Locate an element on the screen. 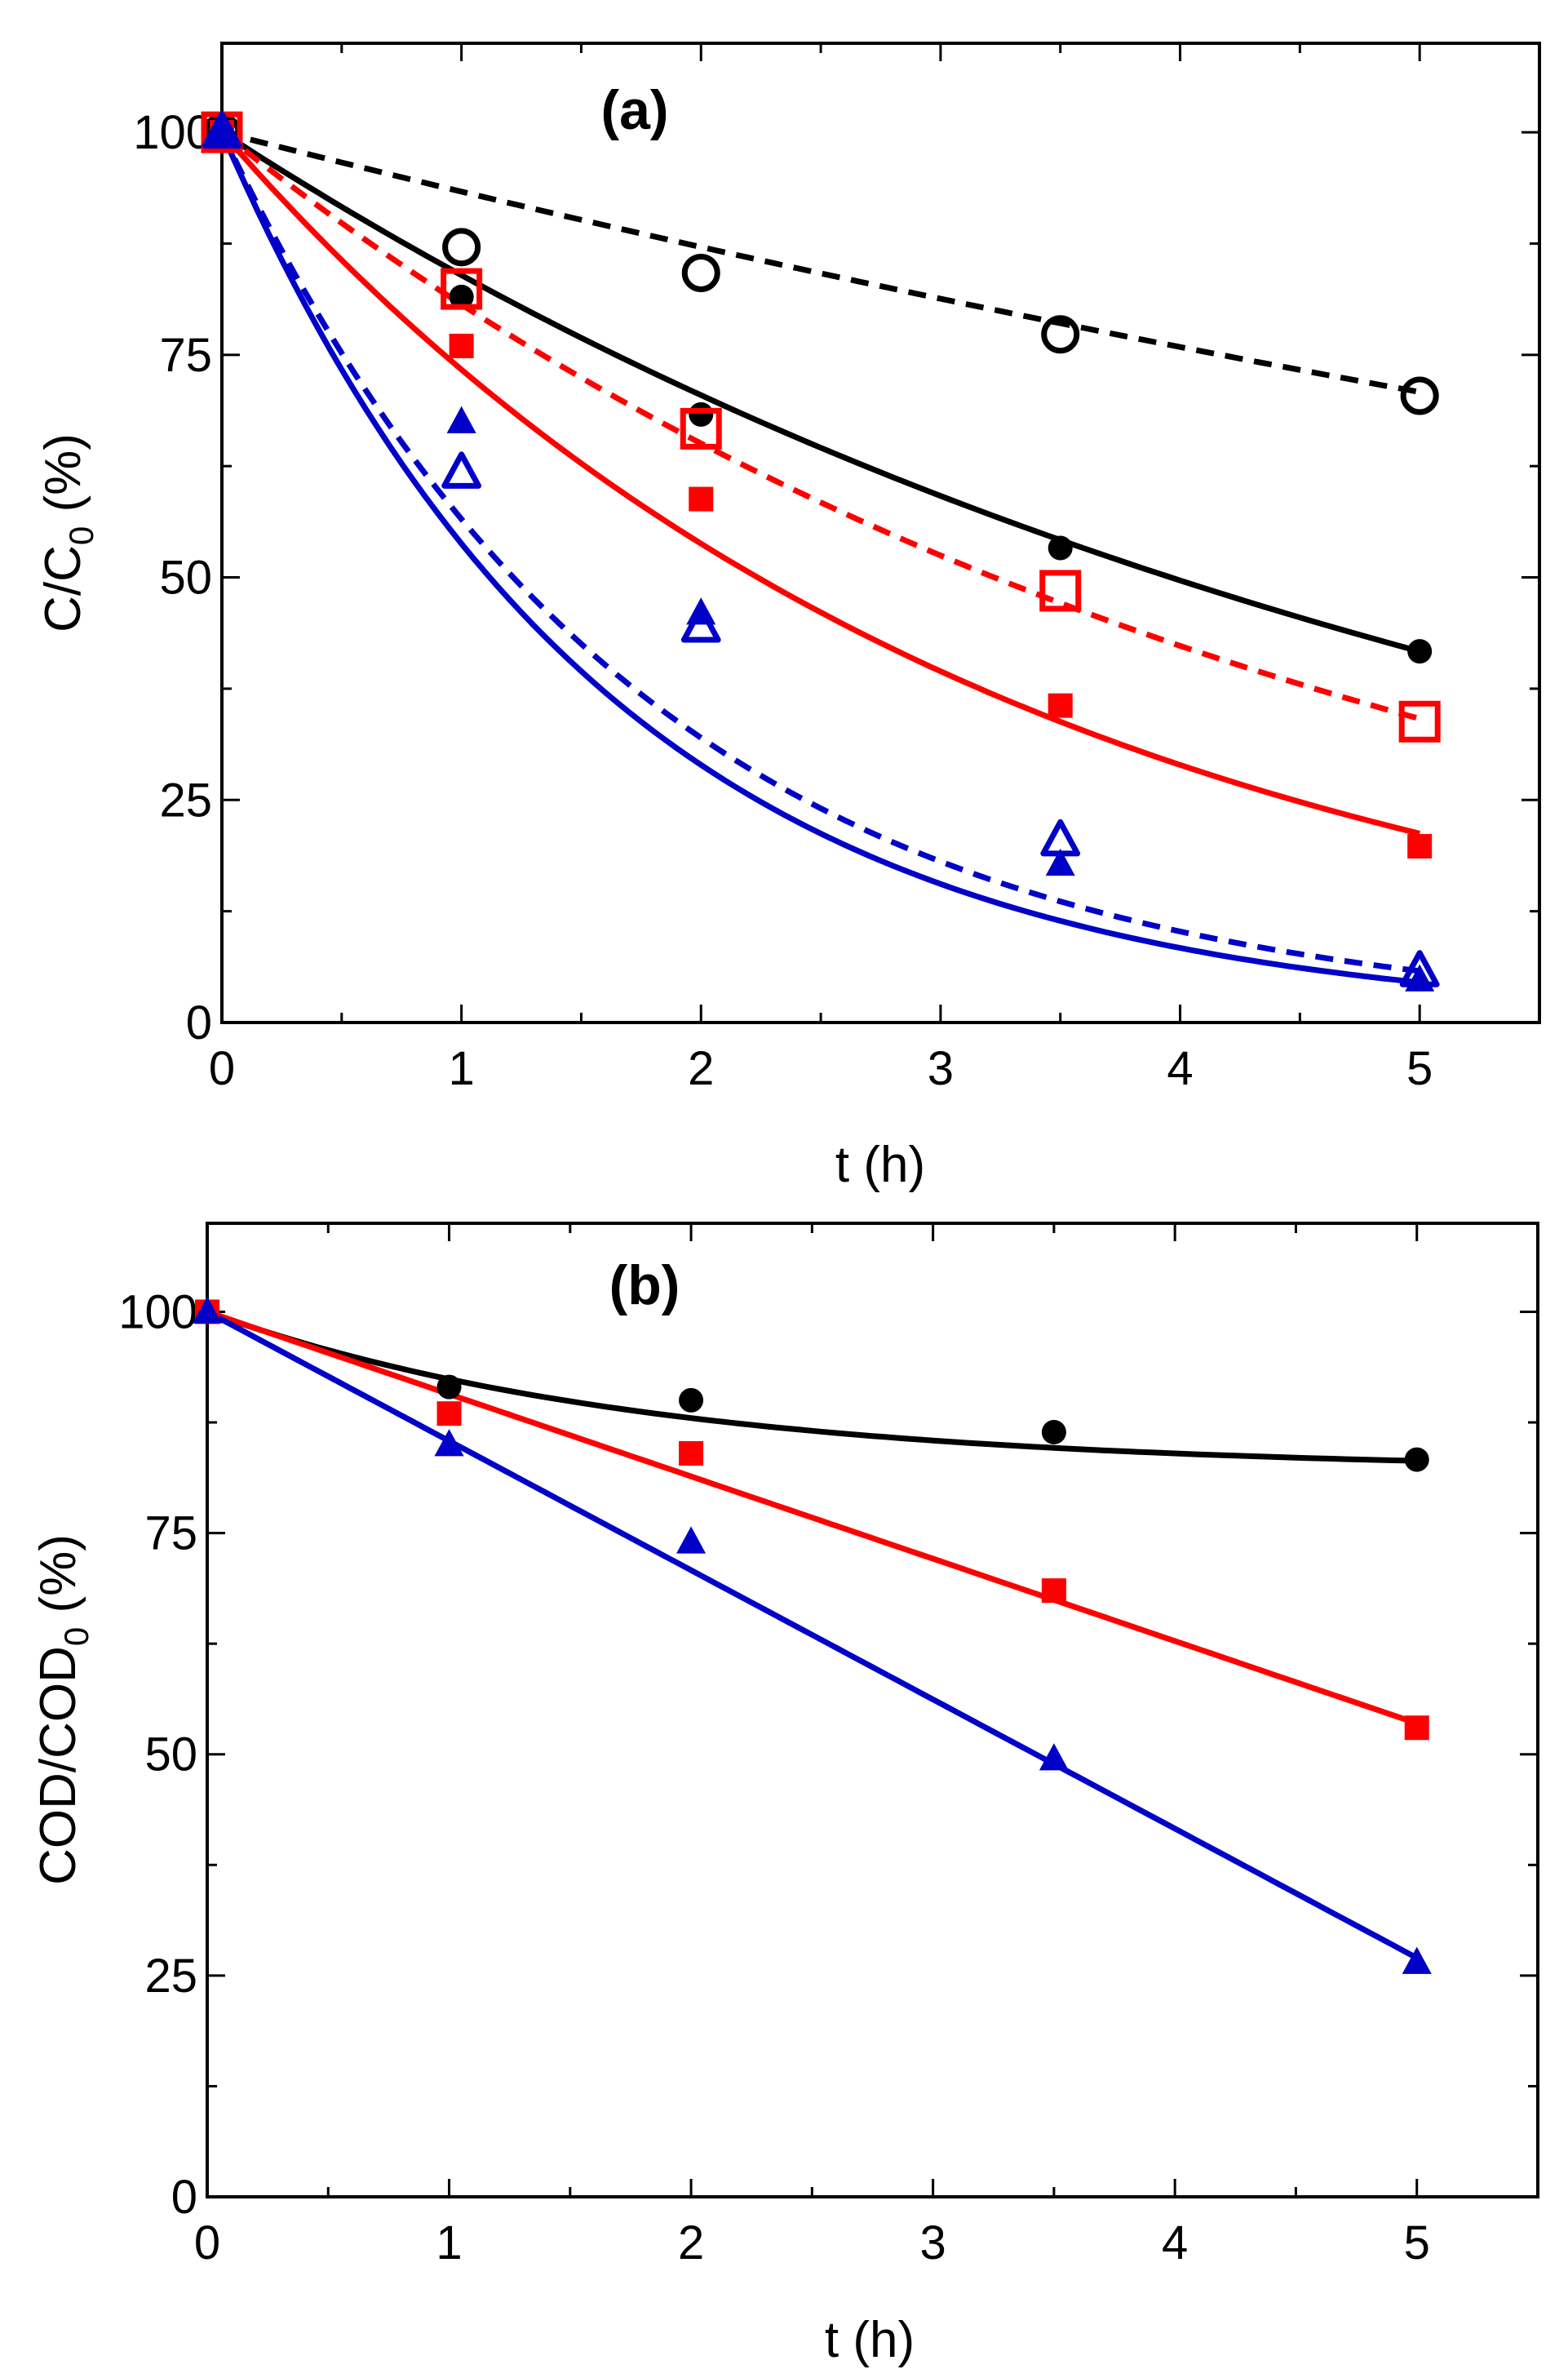 This screenshot has width=1568, height=2378. y-axis-title: C/C0 (%) is located at coordinates (67, 532).